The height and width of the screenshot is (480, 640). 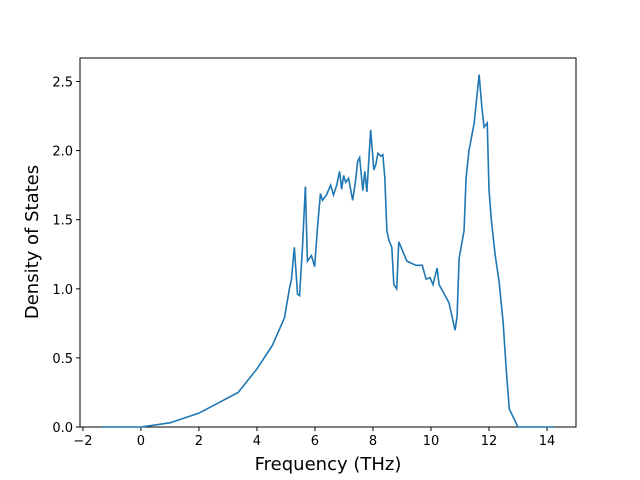 I want to click on x-tick-label: 0, so click(x=141, y=441).